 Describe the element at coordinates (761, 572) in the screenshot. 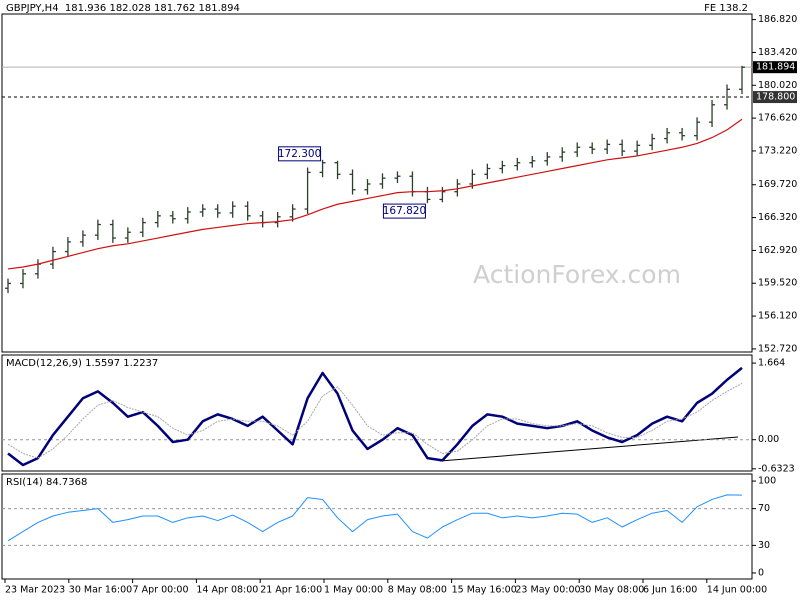

I see `y-tick-label: 0` at that location.